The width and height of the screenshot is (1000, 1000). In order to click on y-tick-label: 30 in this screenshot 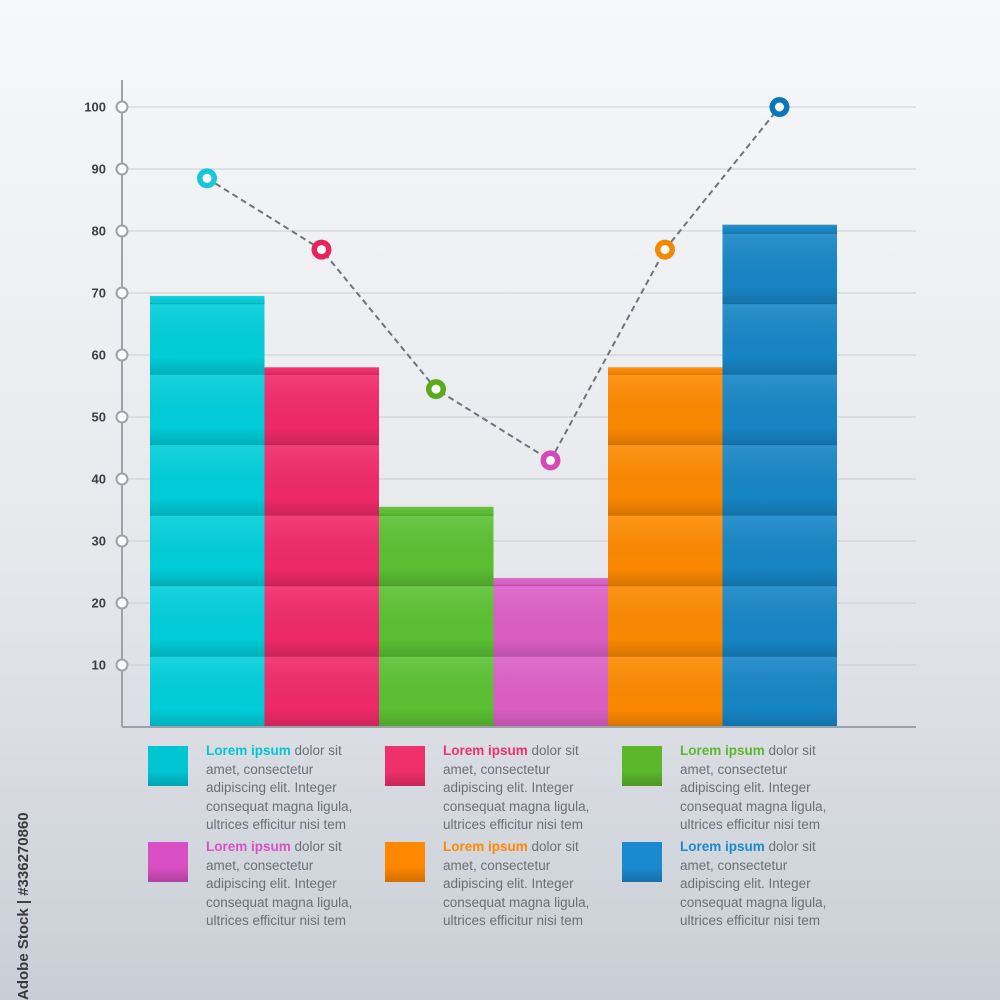, I will do `click(99, 541)`.